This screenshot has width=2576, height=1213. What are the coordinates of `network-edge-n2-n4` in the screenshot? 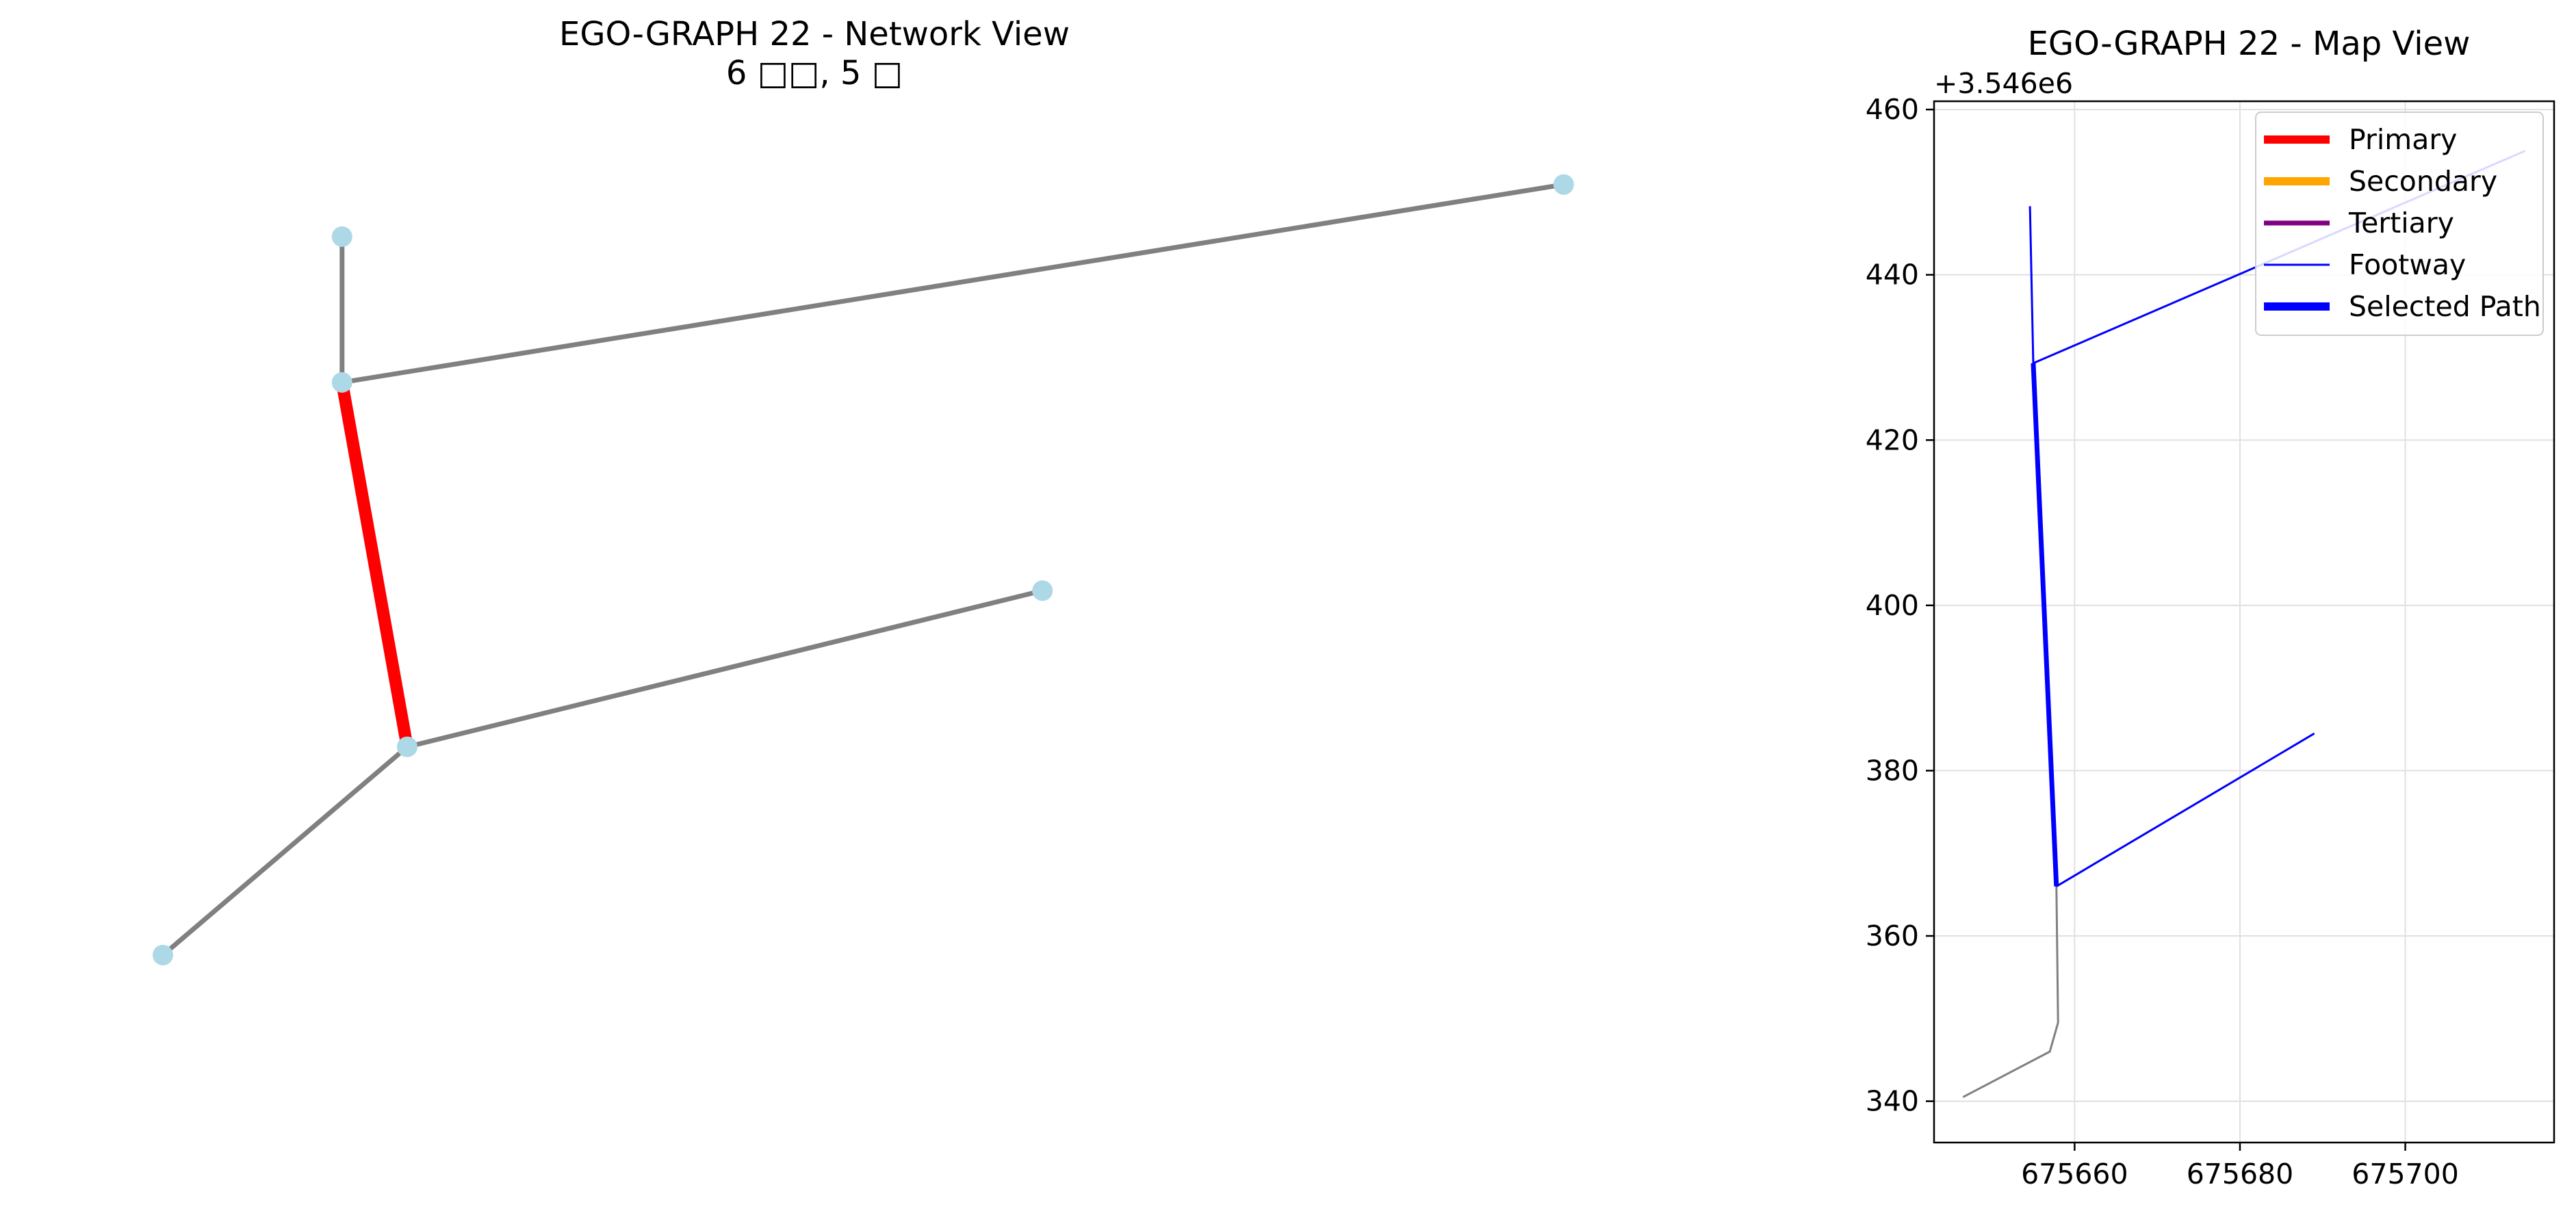 It's located at (374, 565).